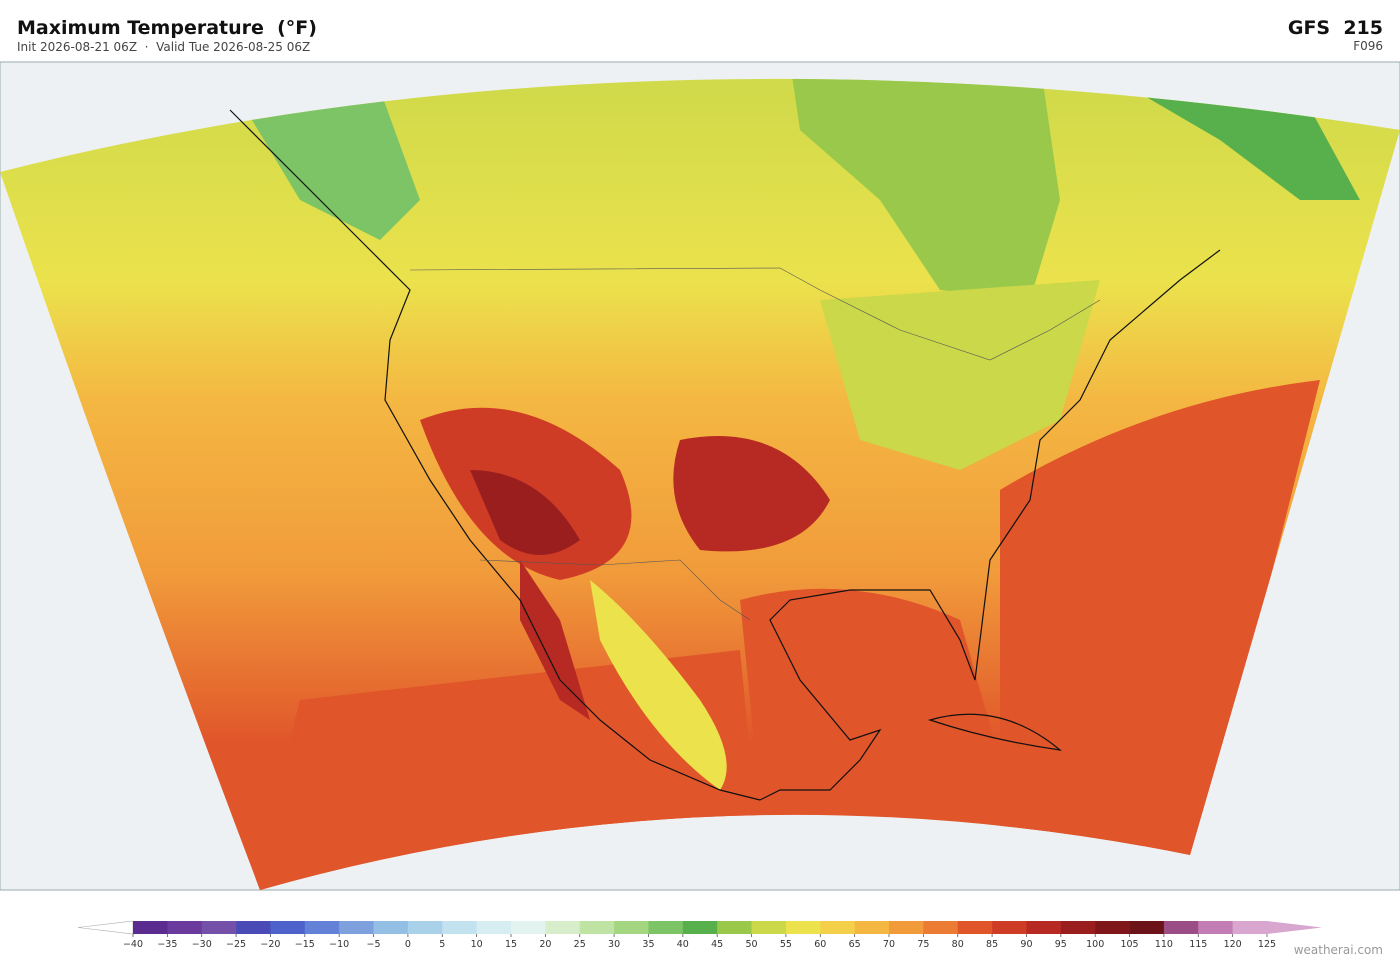  Describe the element at coordinates (1294, 927) in the screenshot. I see `colorbar-over` at that location.